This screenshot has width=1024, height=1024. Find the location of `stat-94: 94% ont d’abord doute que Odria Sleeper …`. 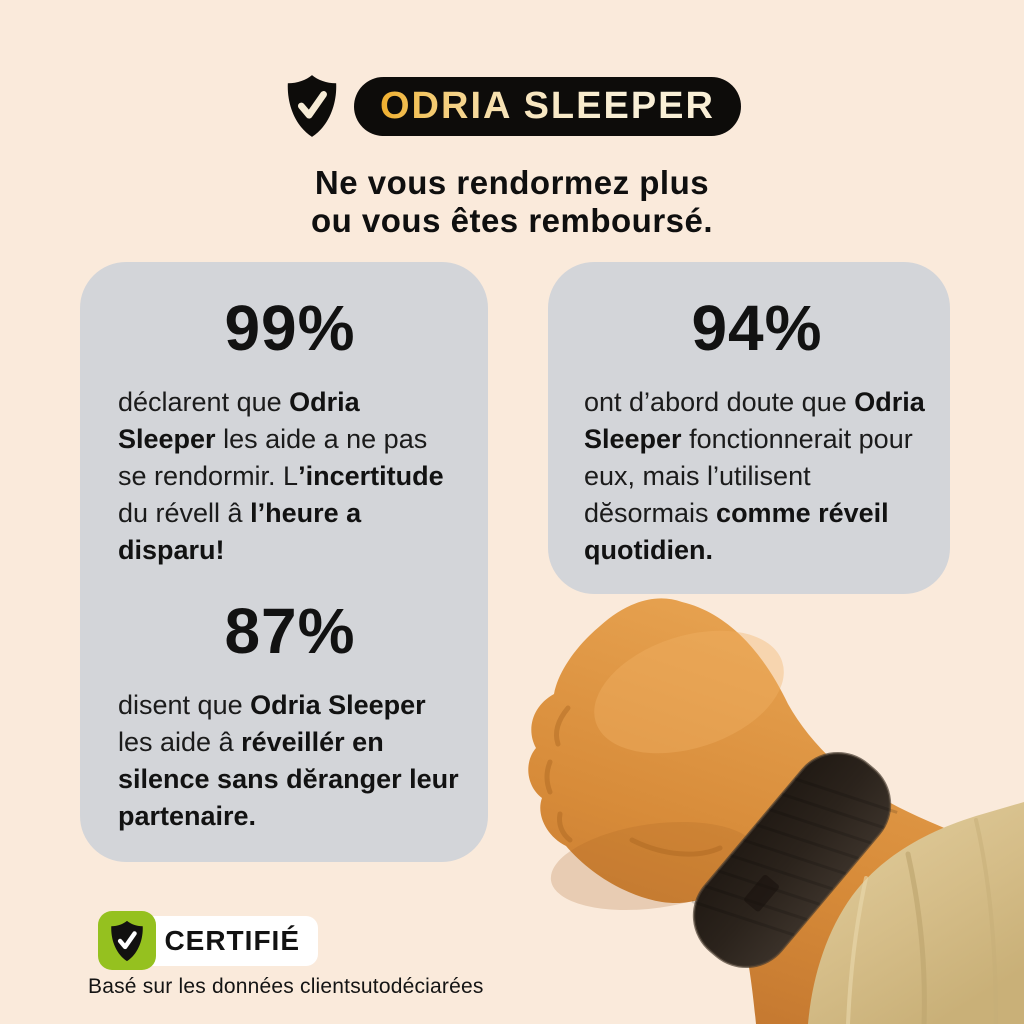

stat-94: 94% ont d’abord doute que Odria Sleeper … is located at coordinates (757, 432).